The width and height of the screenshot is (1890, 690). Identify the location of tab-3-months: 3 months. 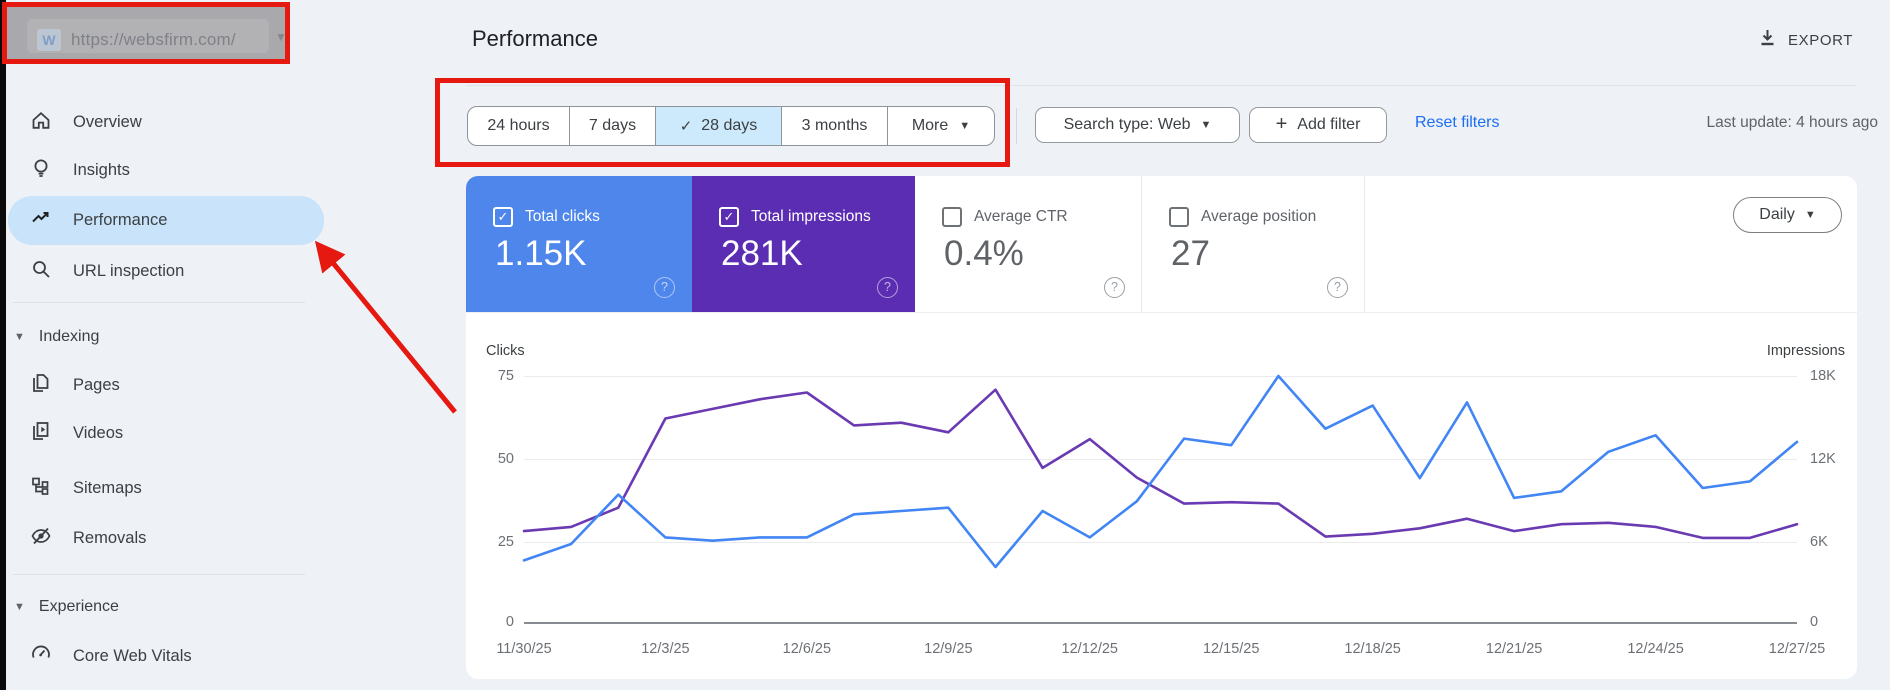
(835, 126).